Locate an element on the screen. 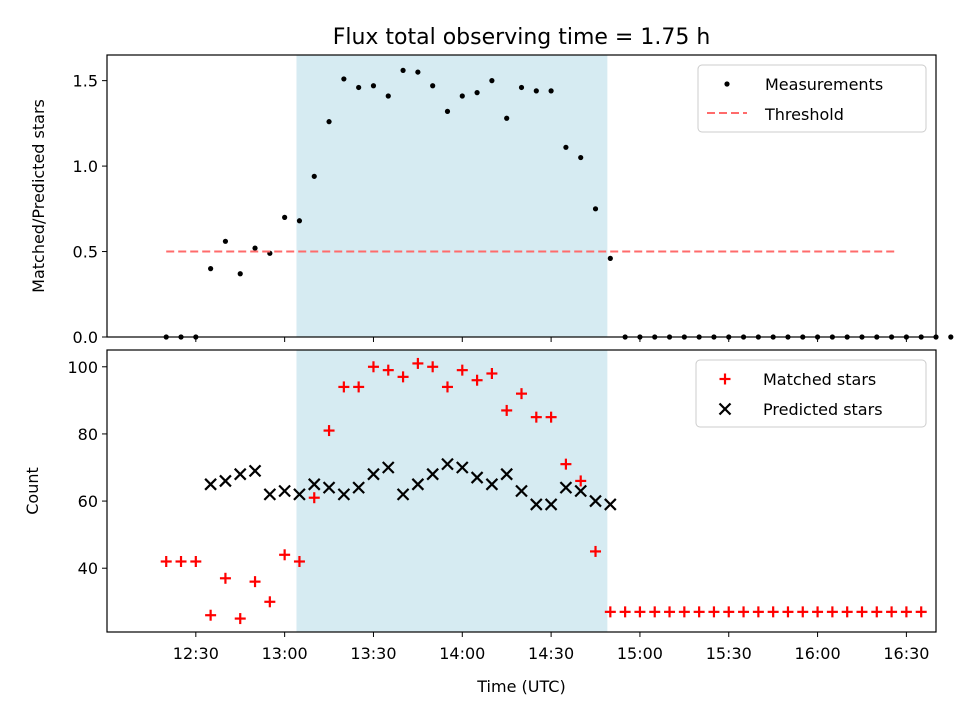 The height and width of the screenshot is (720, 960). x-tick-label: 15:30 is located at coordinates (729, 653).